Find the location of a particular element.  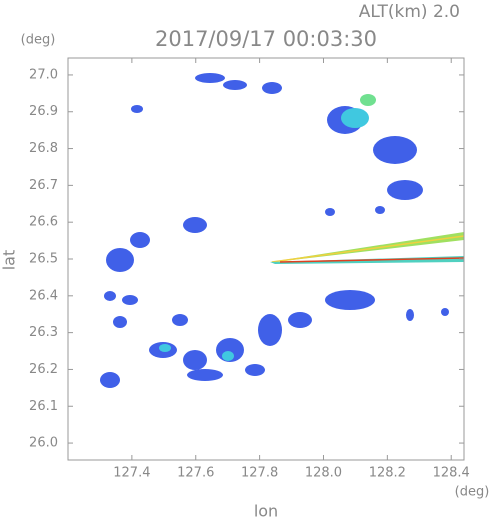

y-tick-label: 26.5 is located at coordinates (43, 259).